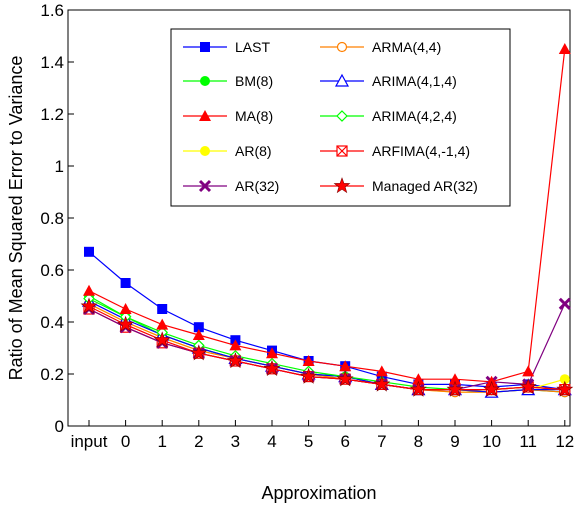 The height and width of the screenshot is (506, 577). What do you see at coordinates (52, 374) in the screenshot?
I see `y-tick-label: 0.2` at bounding box center [52, 374].